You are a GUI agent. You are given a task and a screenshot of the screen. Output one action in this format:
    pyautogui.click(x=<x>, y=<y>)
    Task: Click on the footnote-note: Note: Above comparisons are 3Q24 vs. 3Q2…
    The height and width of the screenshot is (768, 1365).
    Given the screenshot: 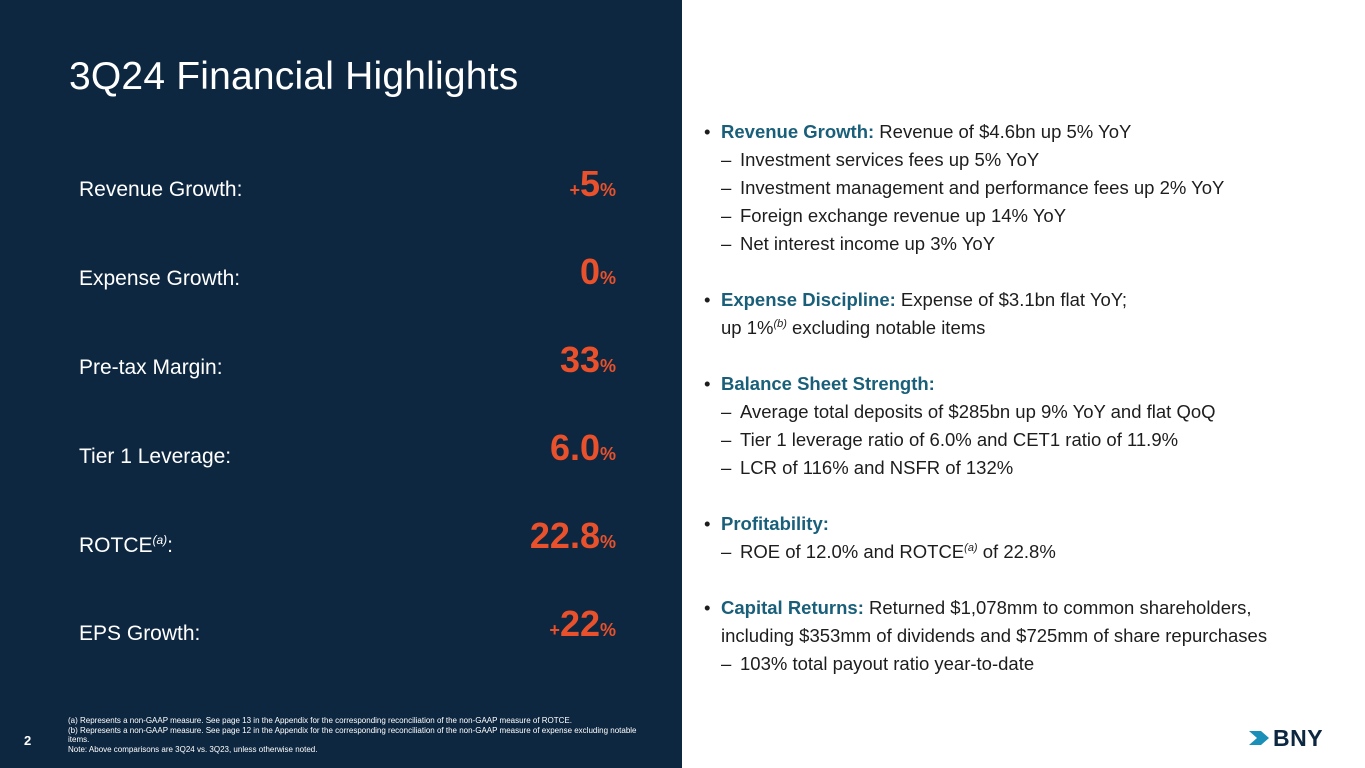 What is the action you would take?
    pyautogui.click(x=193, y=749)
    